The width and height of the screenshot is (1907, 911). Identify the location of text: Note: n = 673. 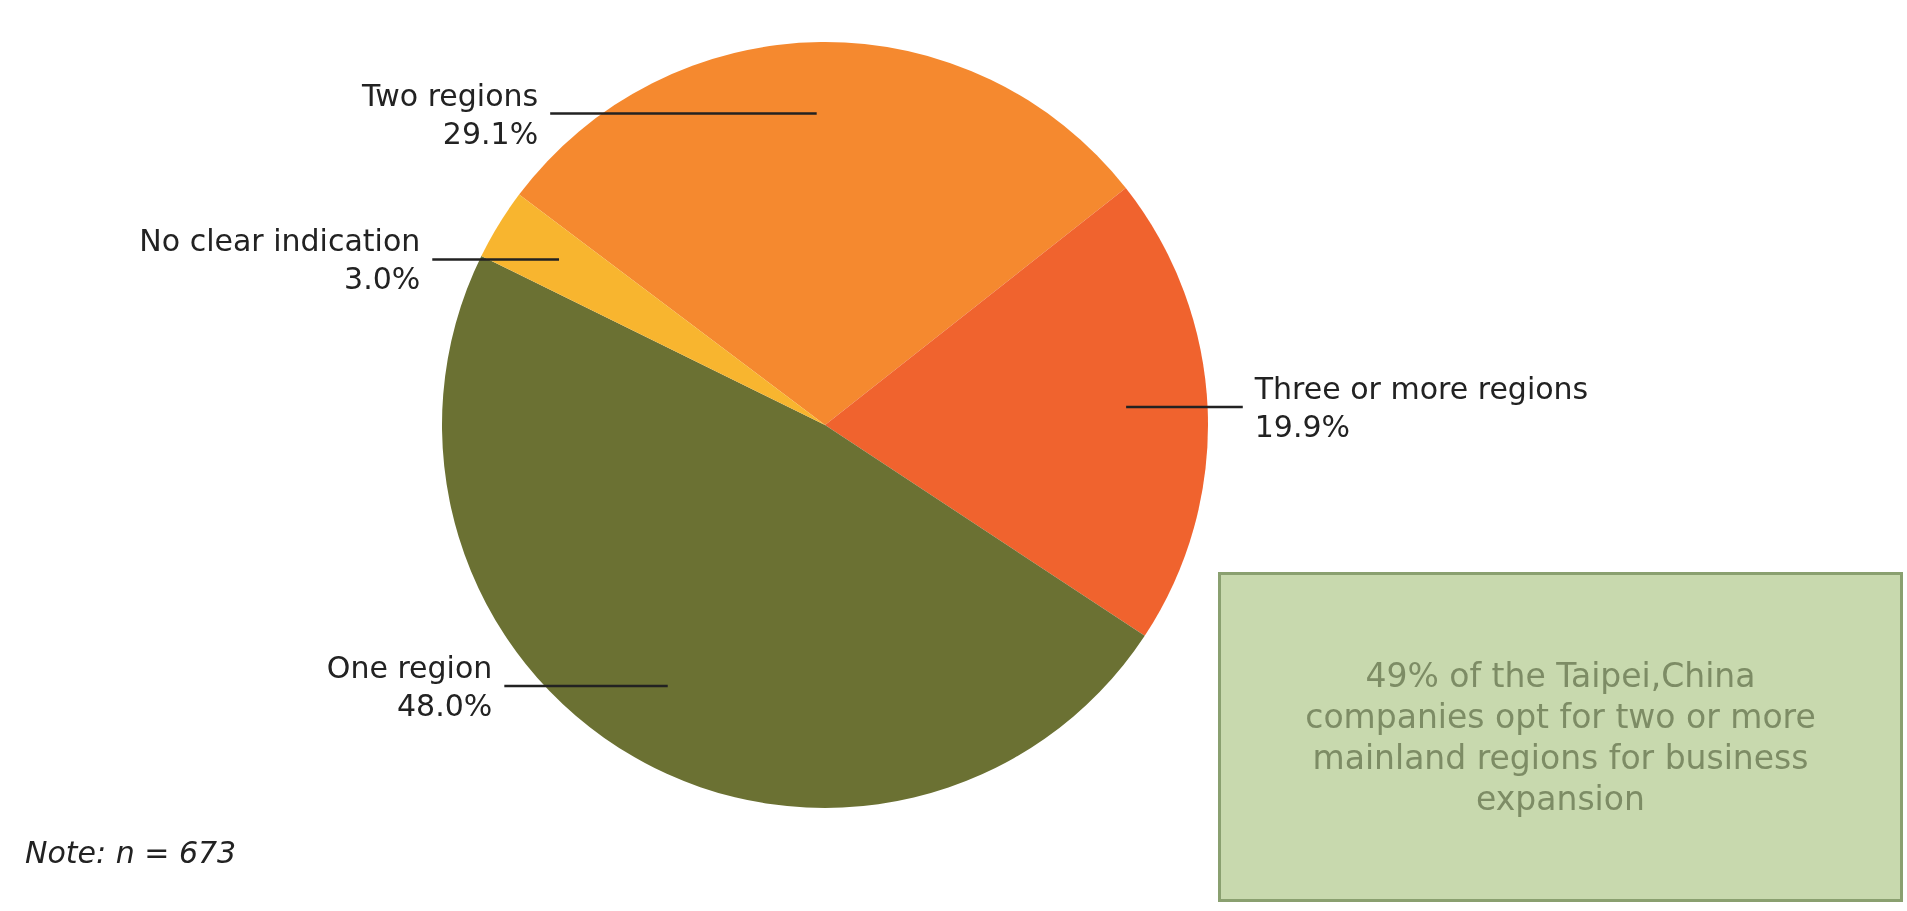
(131, 852).